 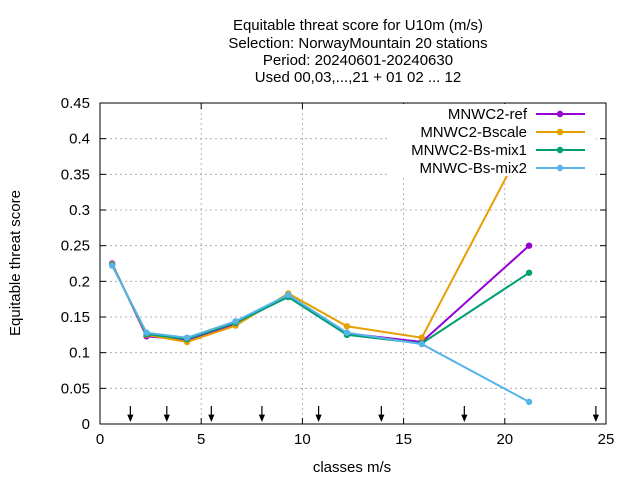 I want to click on legend-label: MNWC2-Bscale, so click(x=473, y=132).